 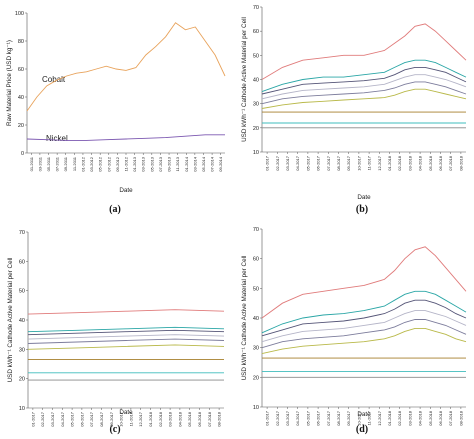 I want to click on x-tick-label: 08-2017, so click(x=338, y=417).